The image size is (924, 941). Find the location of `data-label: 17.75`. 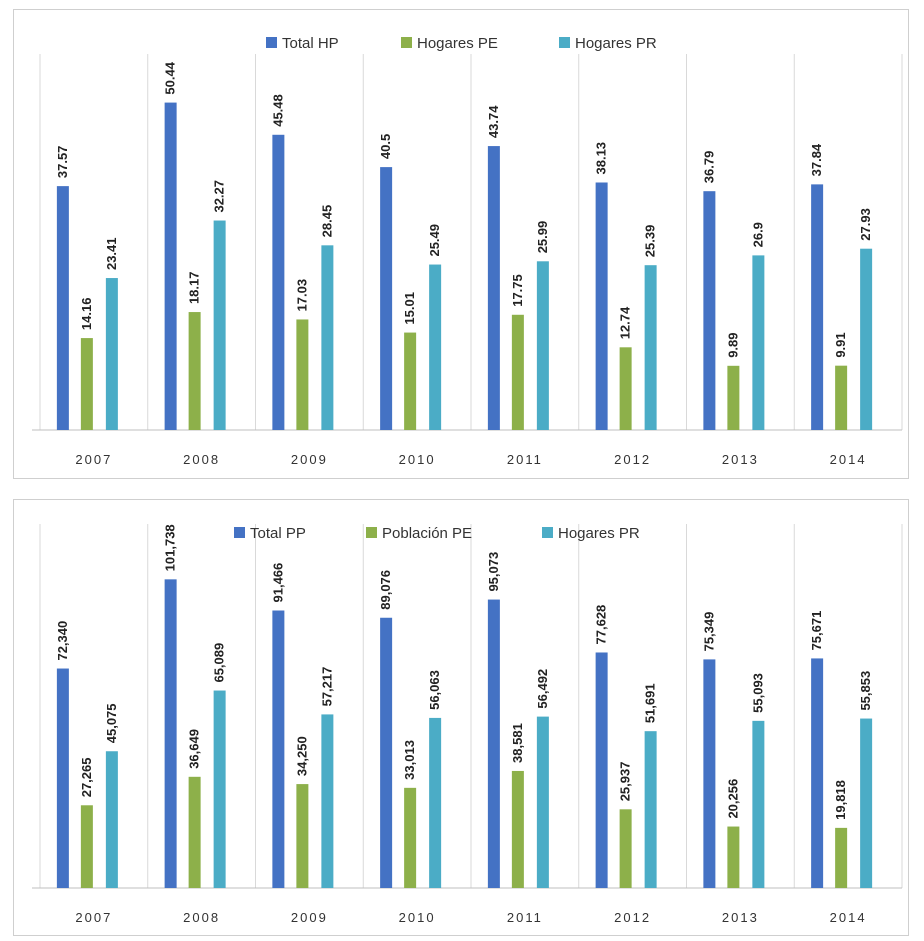

data-label: 17.75 is located at coordinates (517, 290).